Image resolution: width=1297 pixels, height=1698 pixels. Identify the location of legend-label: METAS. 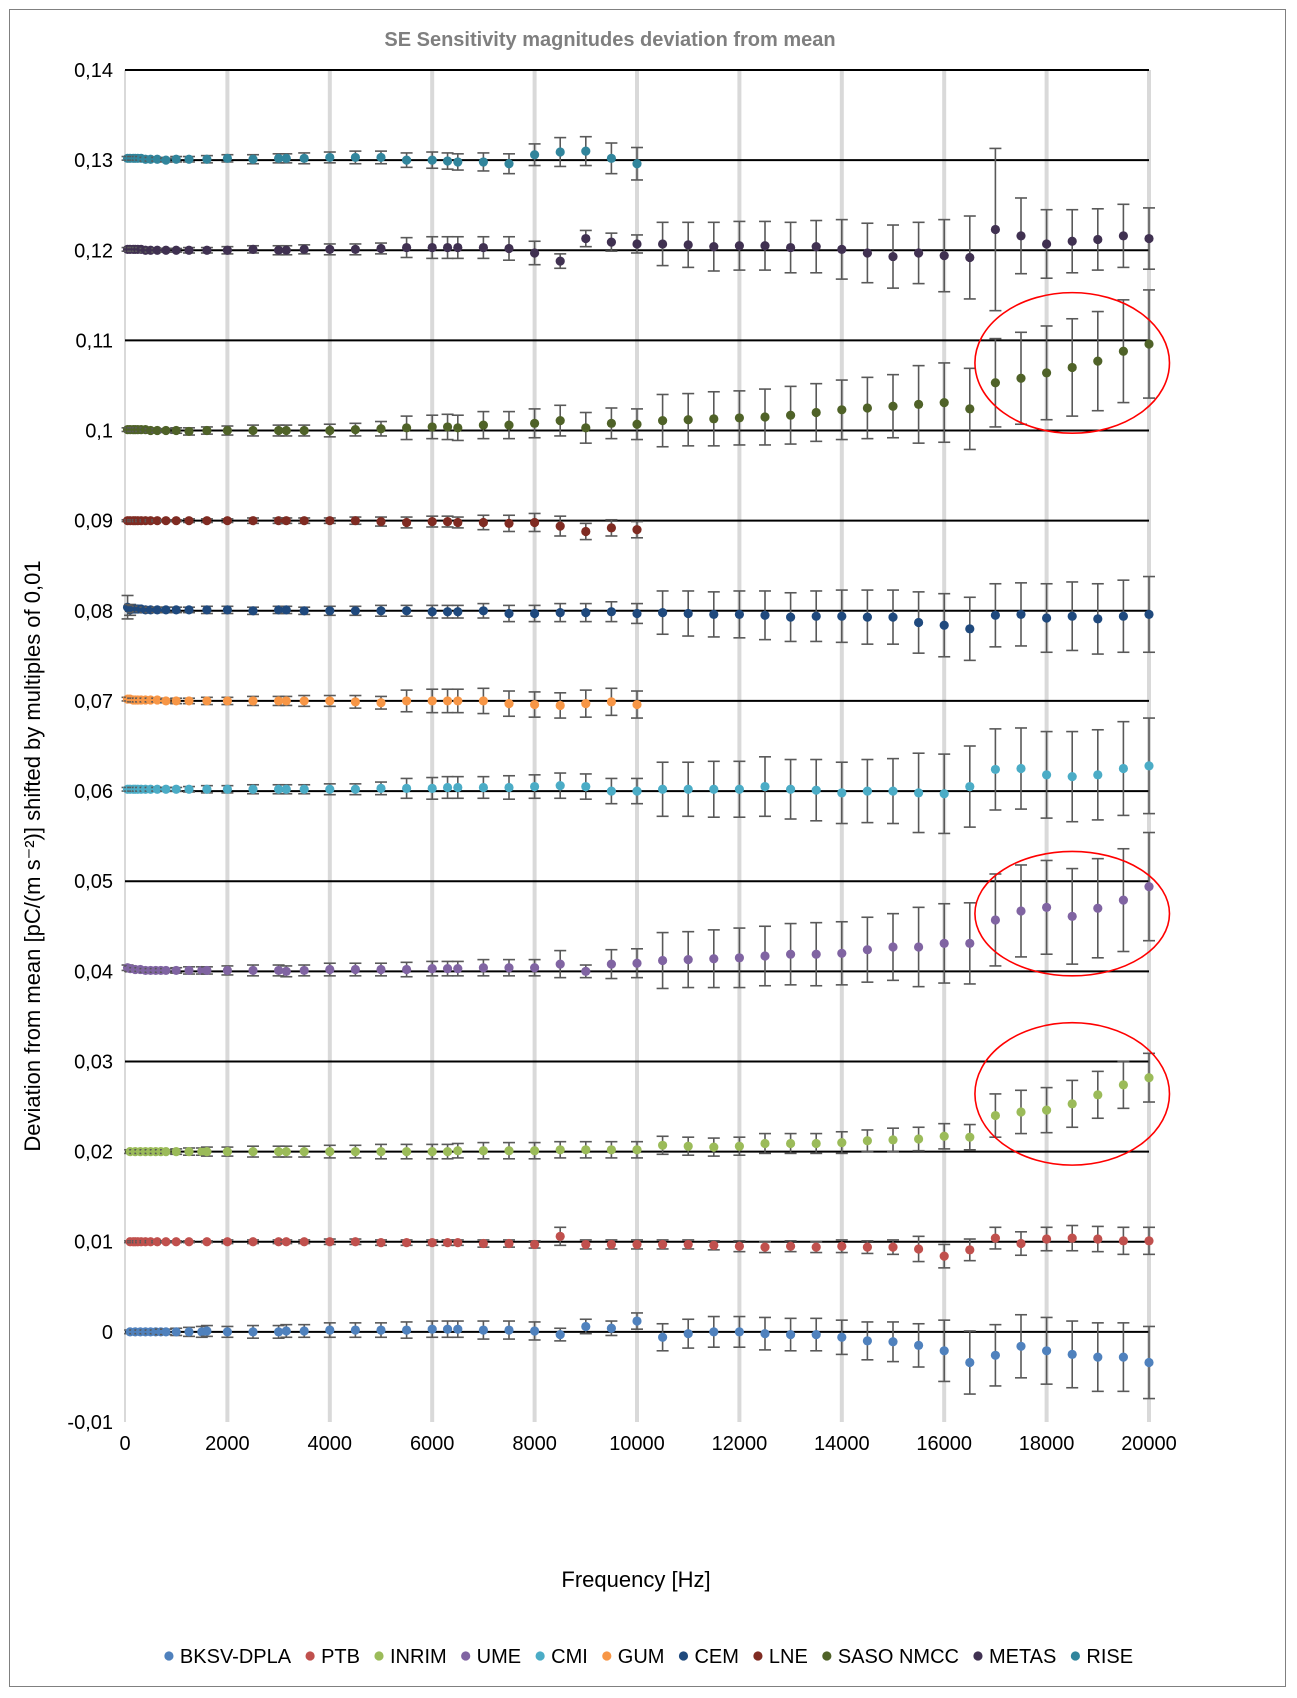
(1022, 1657).